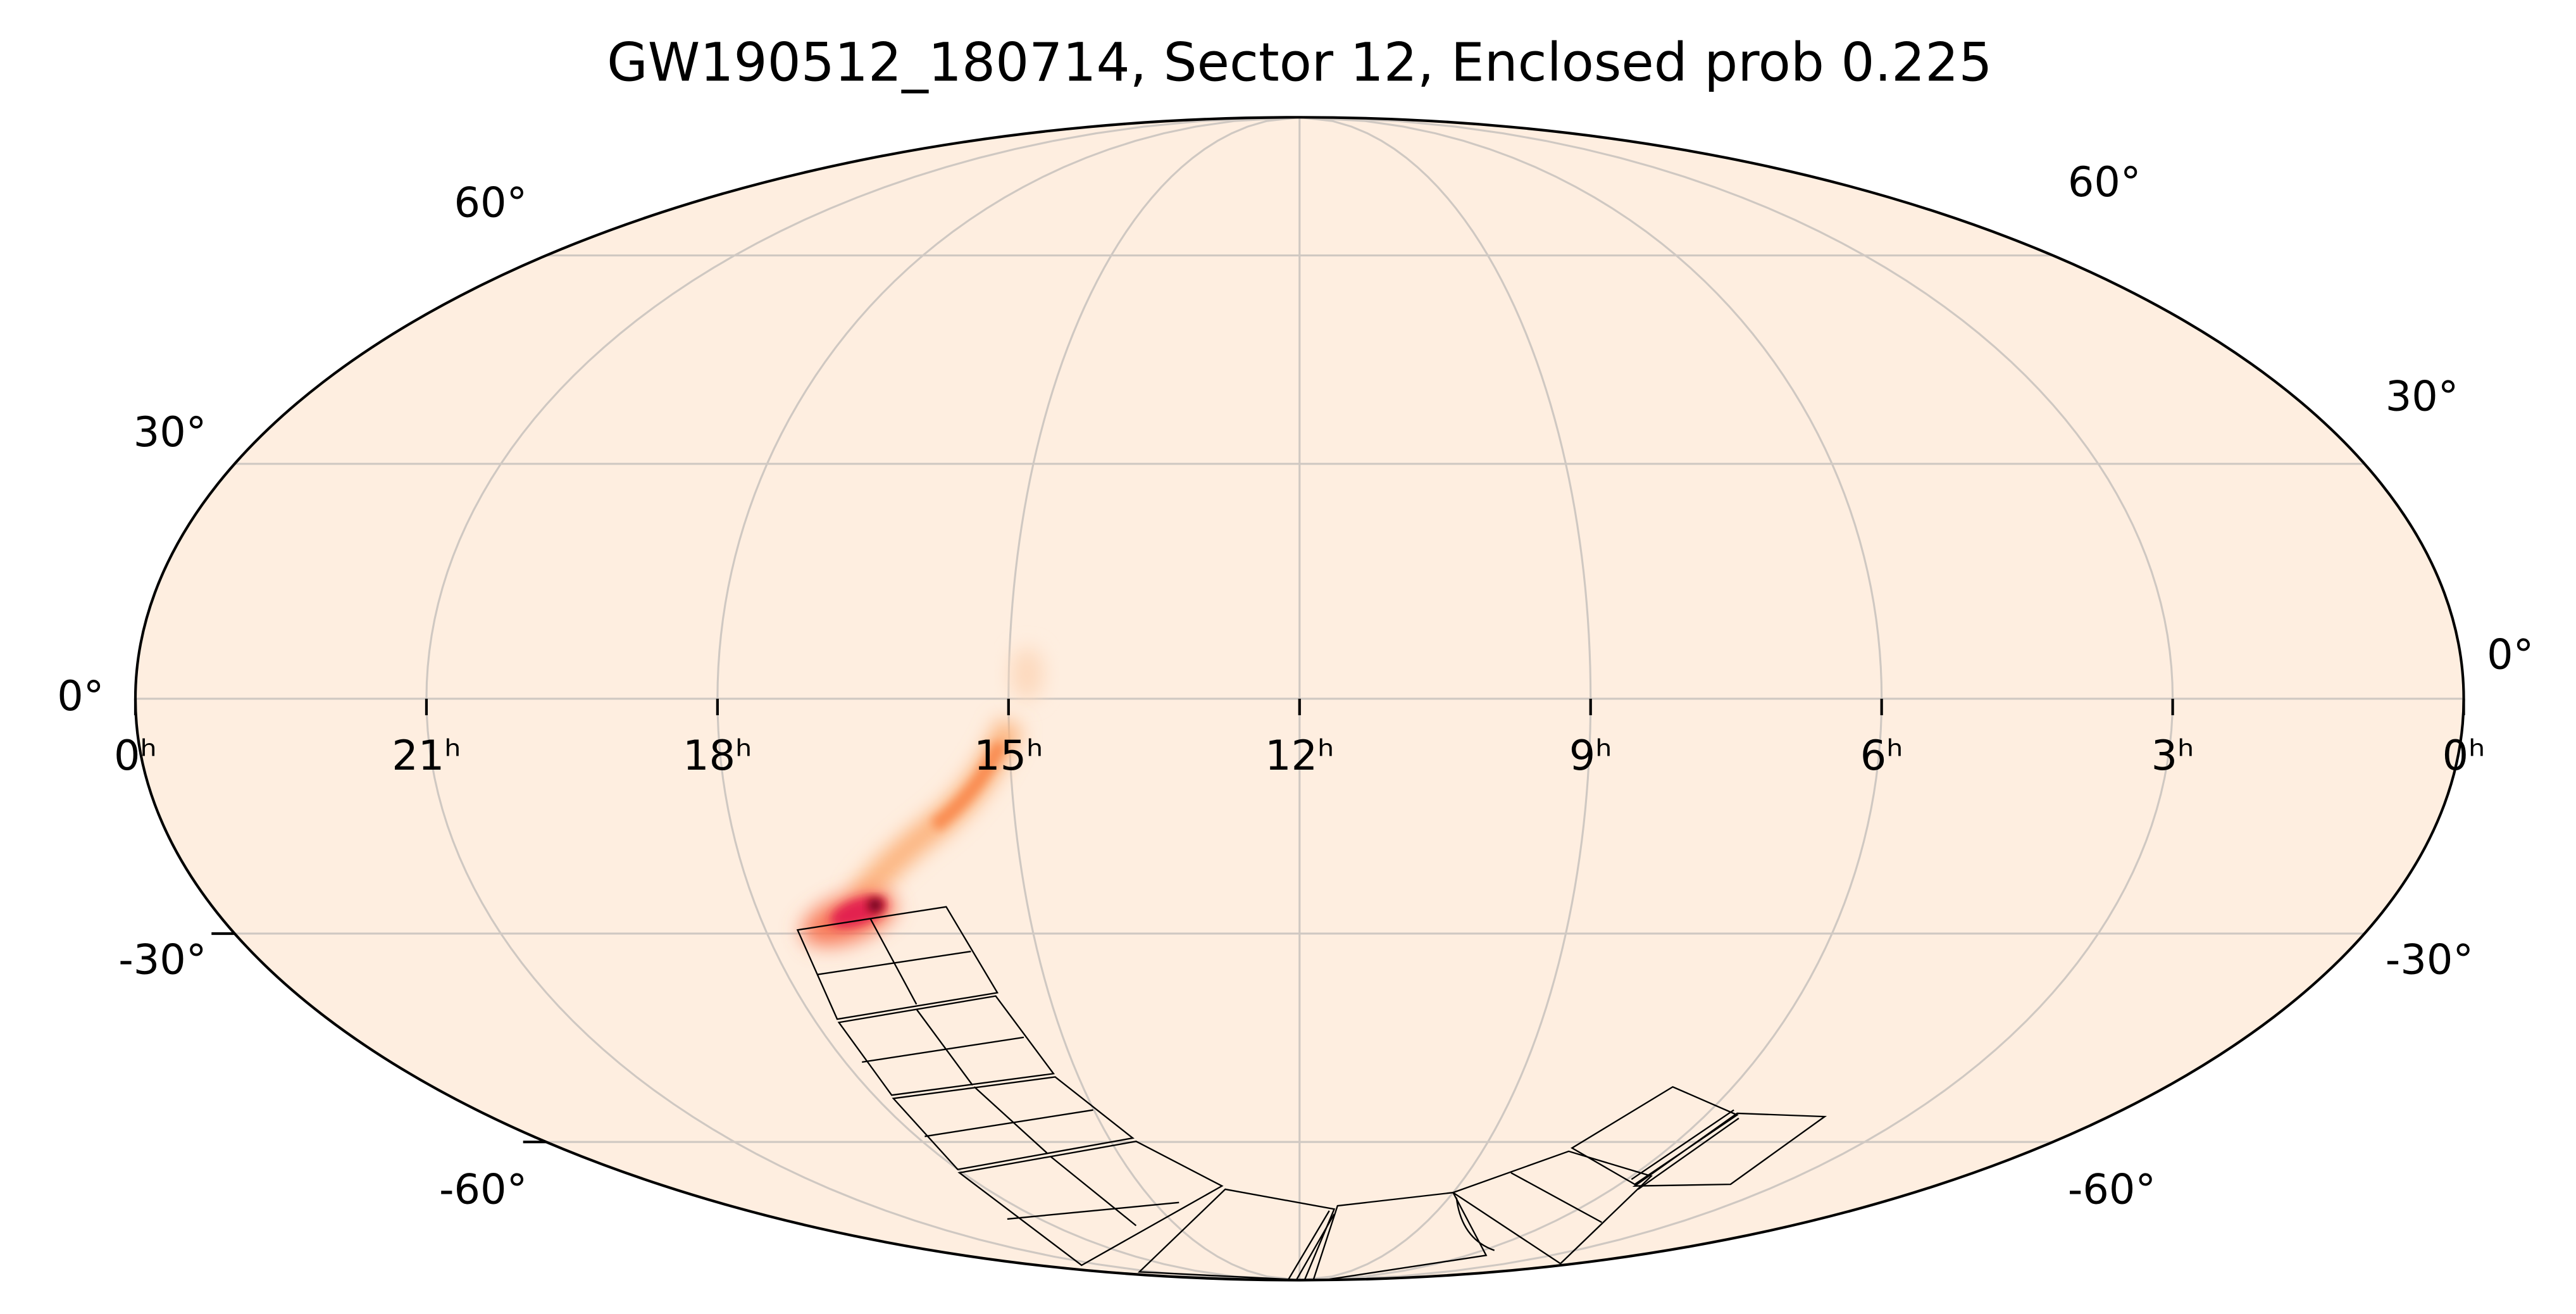 This screenshot has width=2576, height=1314. I want to click on sector-footprint, so click(1311, 1093).